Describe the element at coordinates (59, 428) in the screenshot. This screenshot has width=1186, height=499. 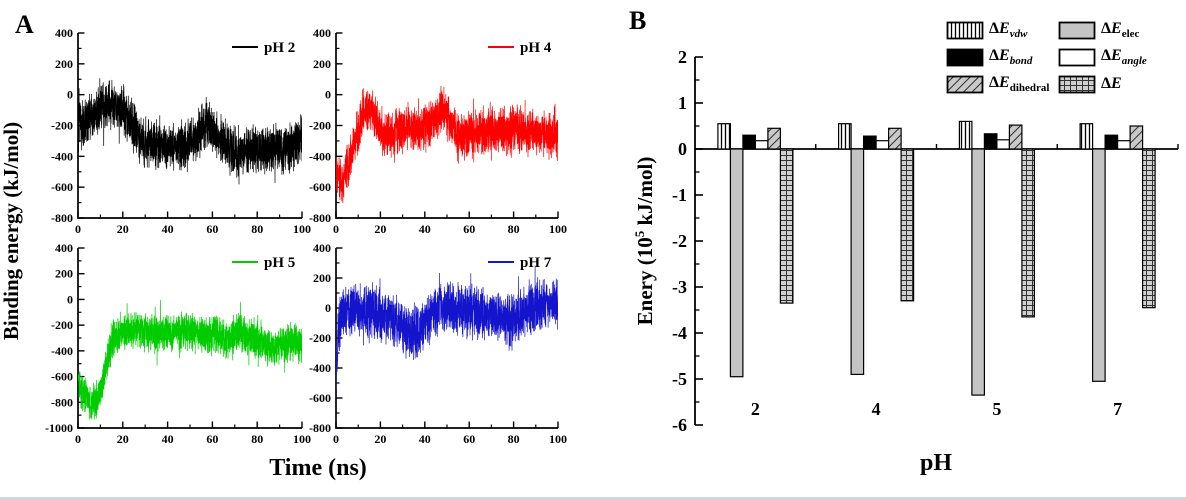
I see `svg-text: -1000` at that location.